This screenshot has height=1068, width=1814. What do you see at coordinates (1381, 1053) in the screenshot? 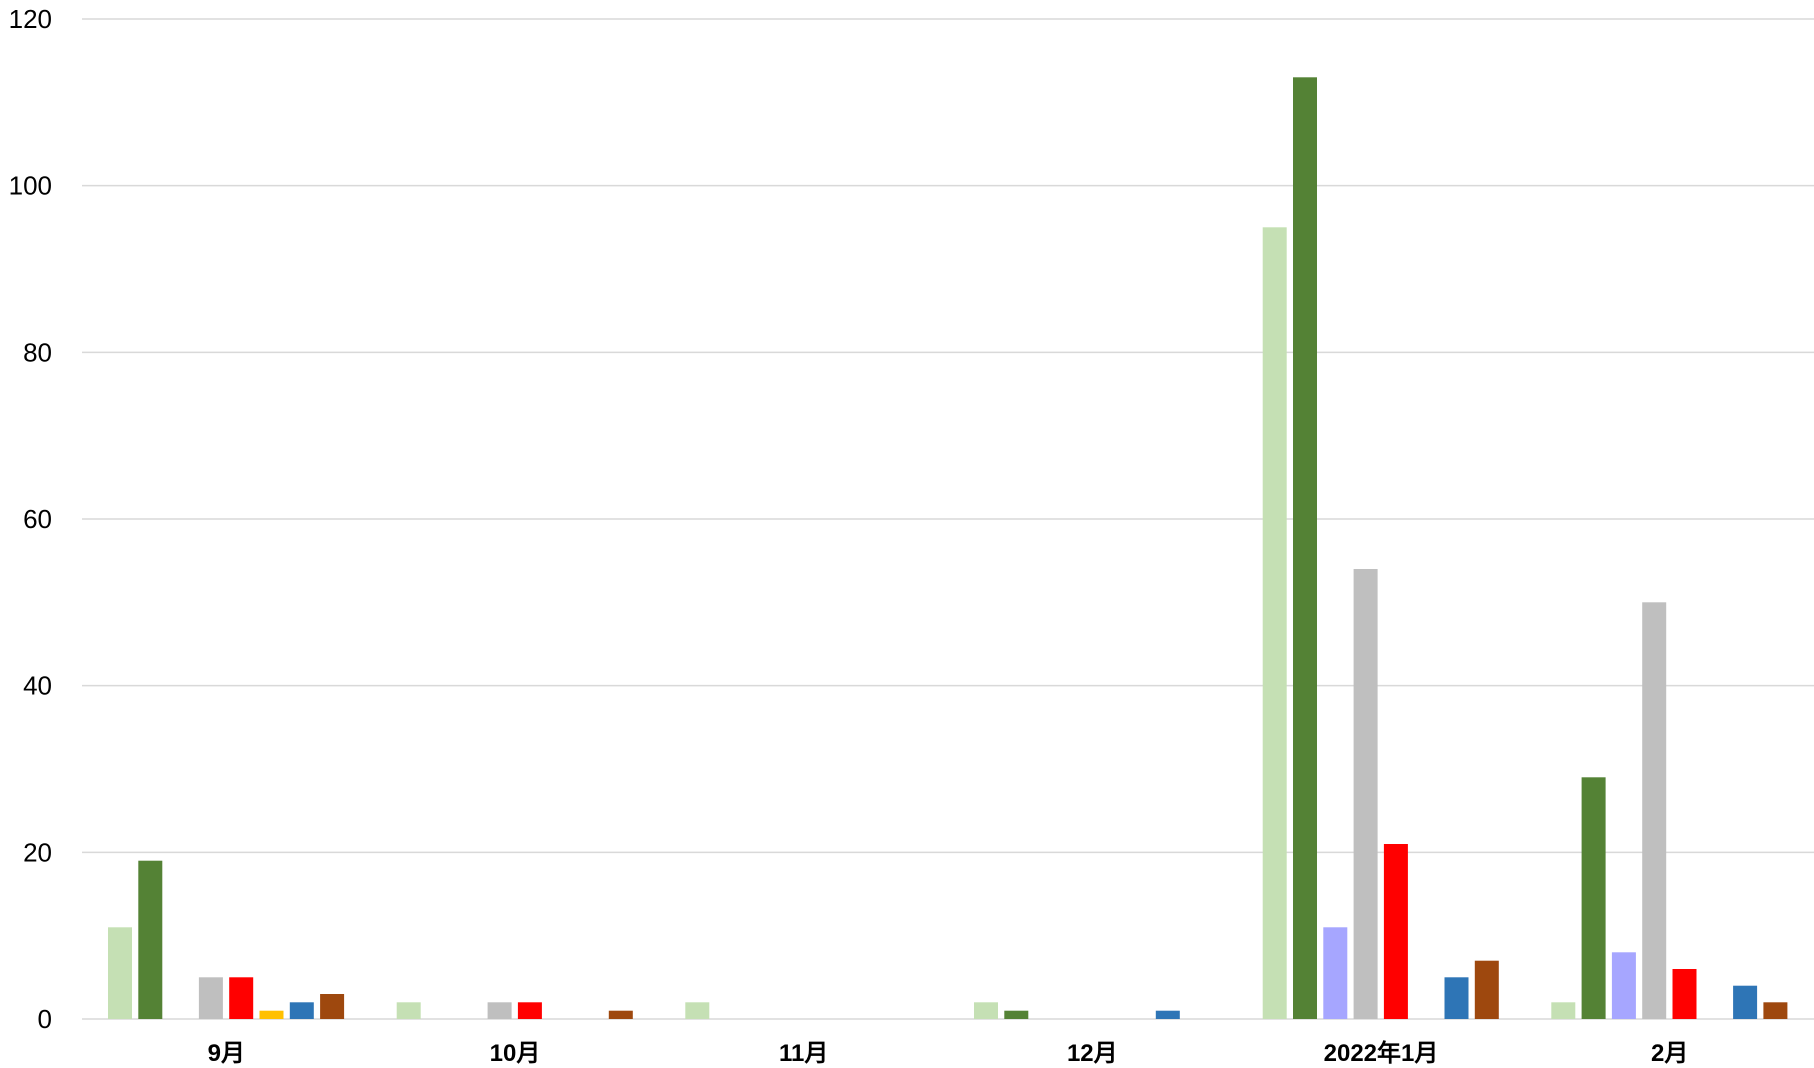
I see `x-tick-label: 2022年1月` at bounding box center [1381, 1053].